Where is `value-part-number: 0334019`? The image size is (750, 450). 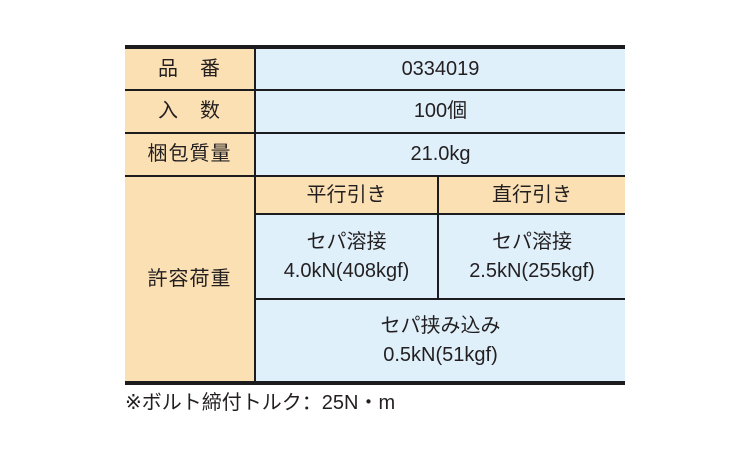
value-part-number: 0334019 is located at coordinates (439, 68).